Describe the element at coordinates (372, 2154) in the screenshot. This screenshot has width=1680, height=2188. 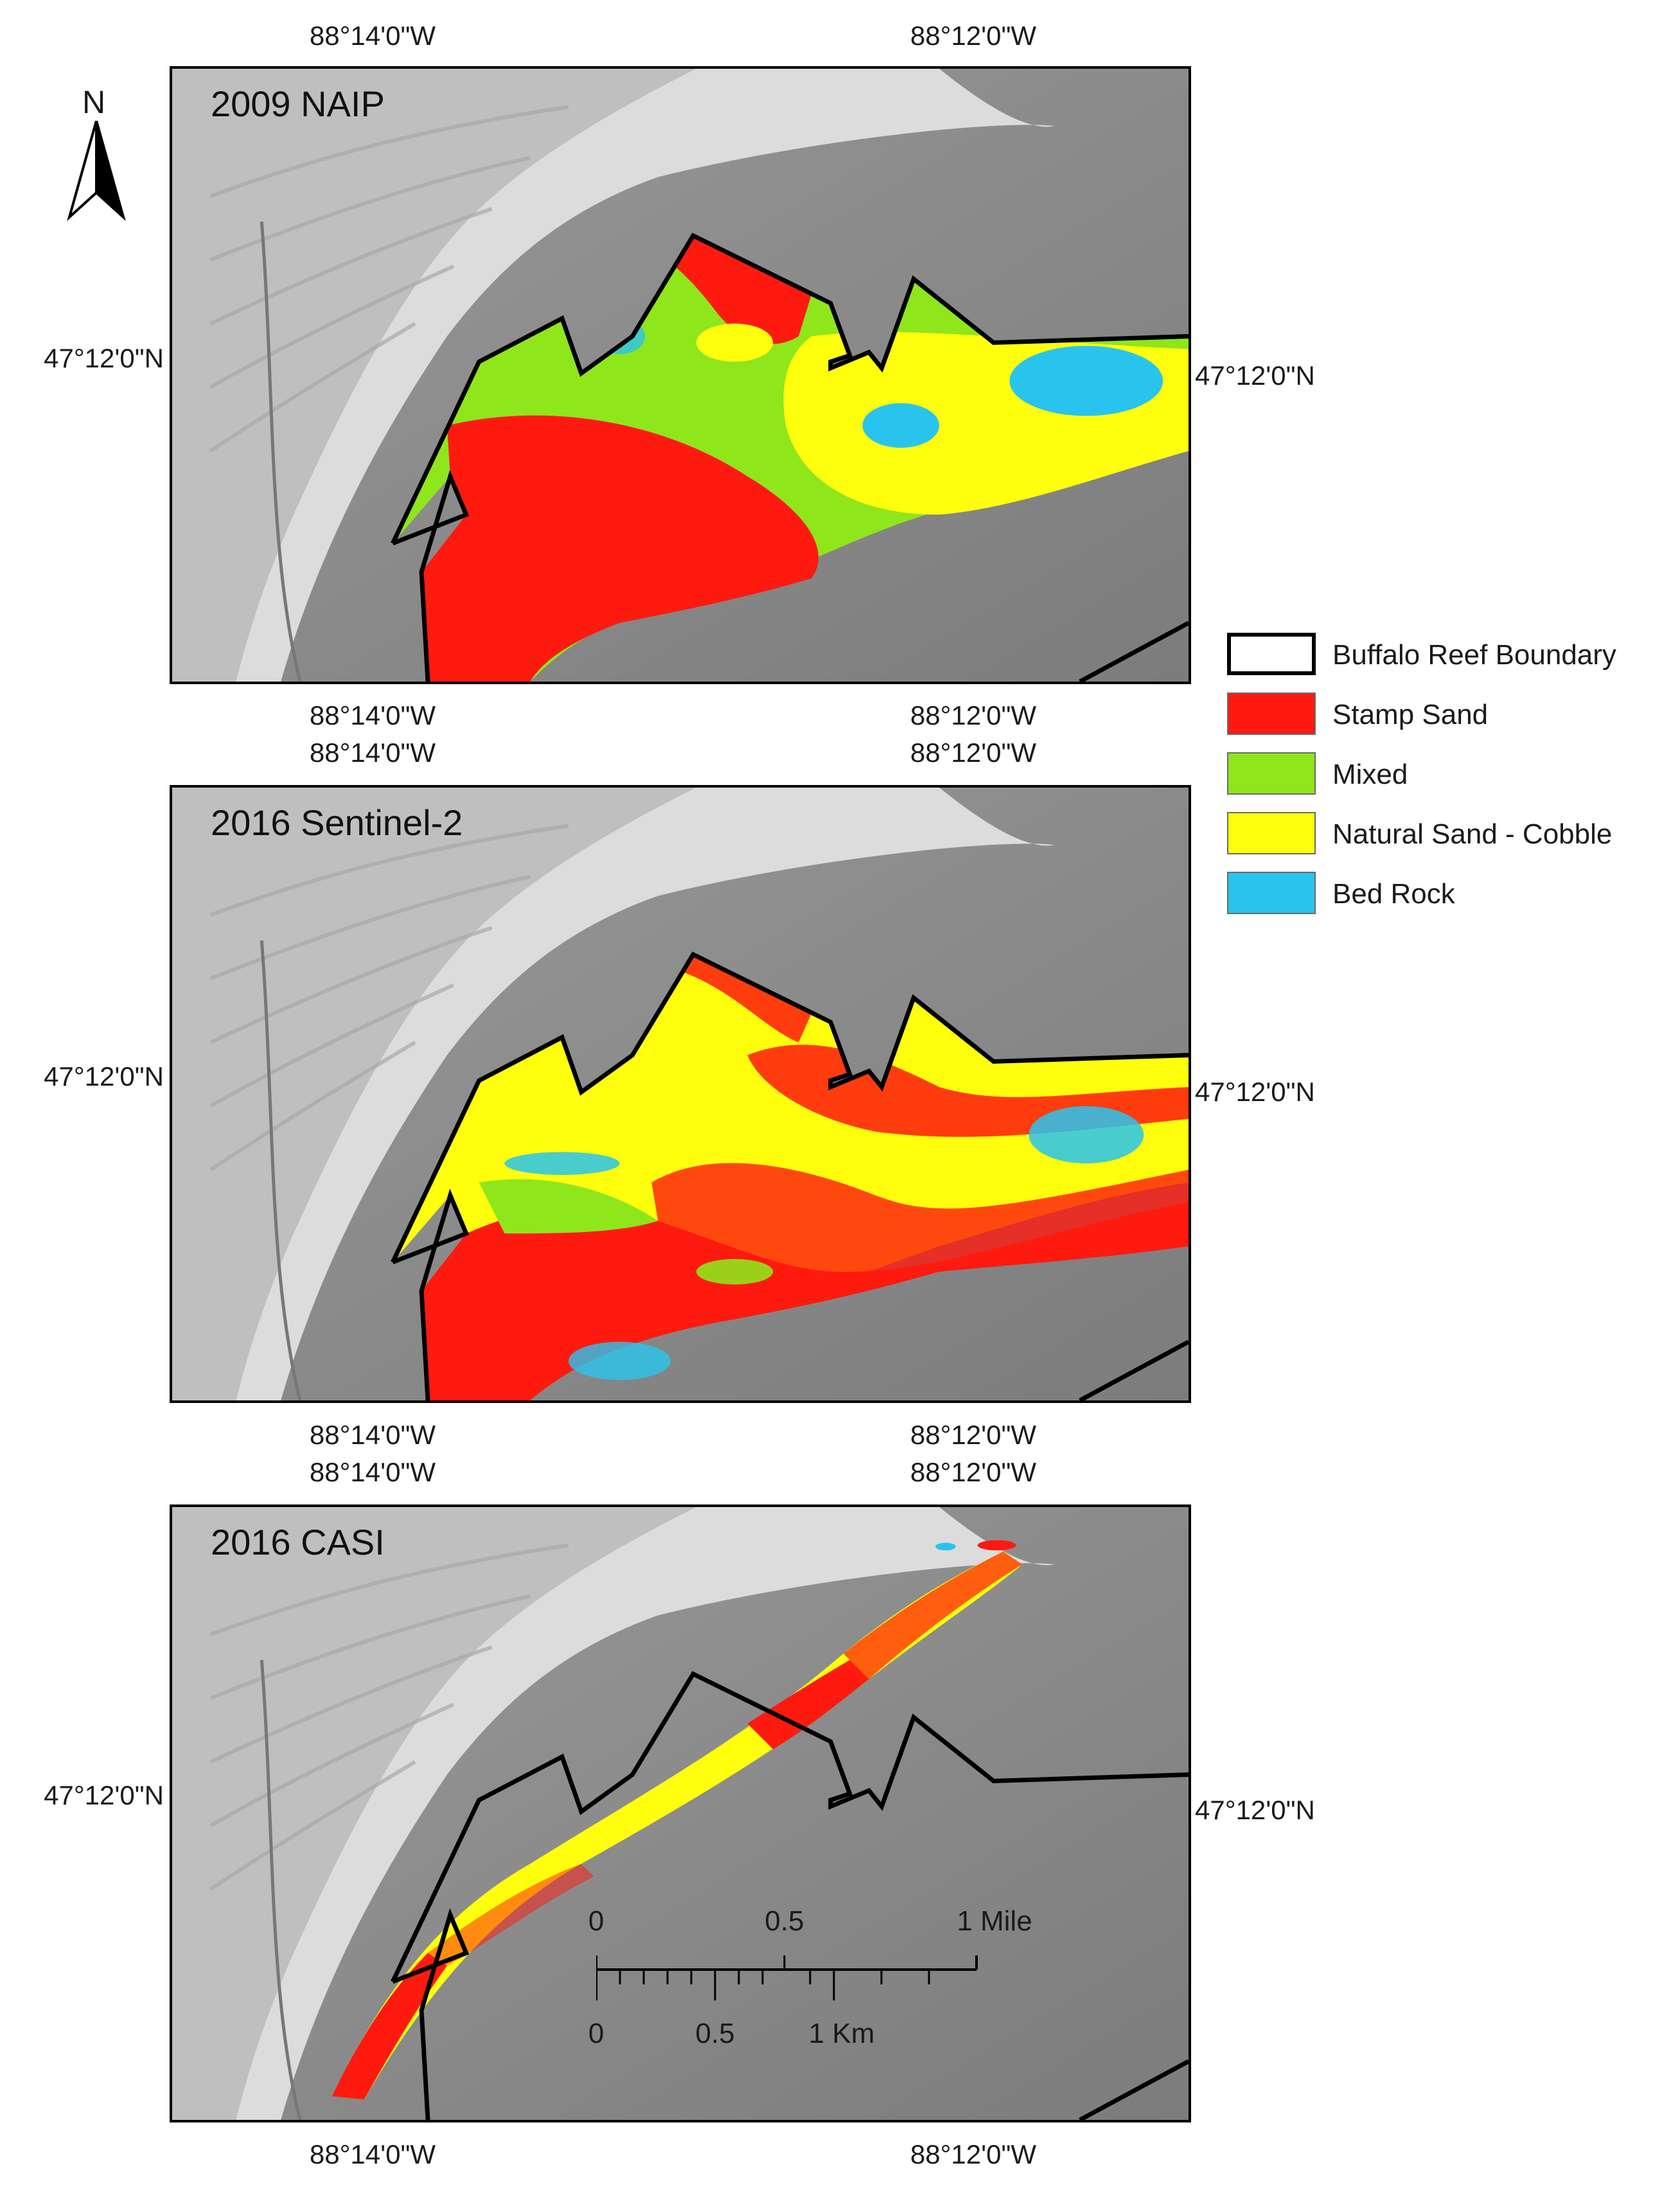
I see `panel3-bottom-lon-west: 88°14'0"W` at that location.